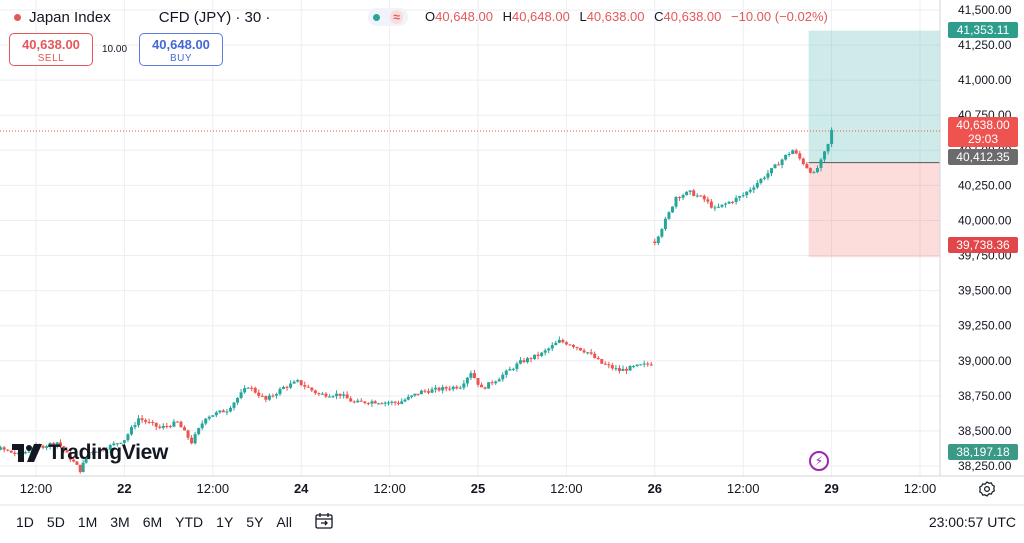 The image size is (1024, 543). I want to click on range-button-3m: 3M, so click(120, 522).